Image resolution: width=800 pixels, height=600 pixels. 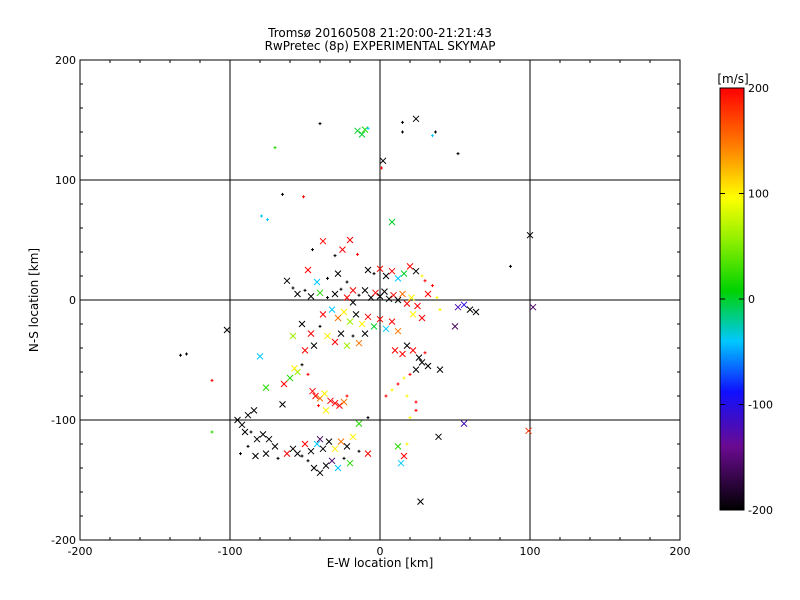 What do you see at coordinates (746, 299) in the screenshot?
I see `colorbar-ticks: -200 -100 0 100 200` at bounding box center [746, 299].